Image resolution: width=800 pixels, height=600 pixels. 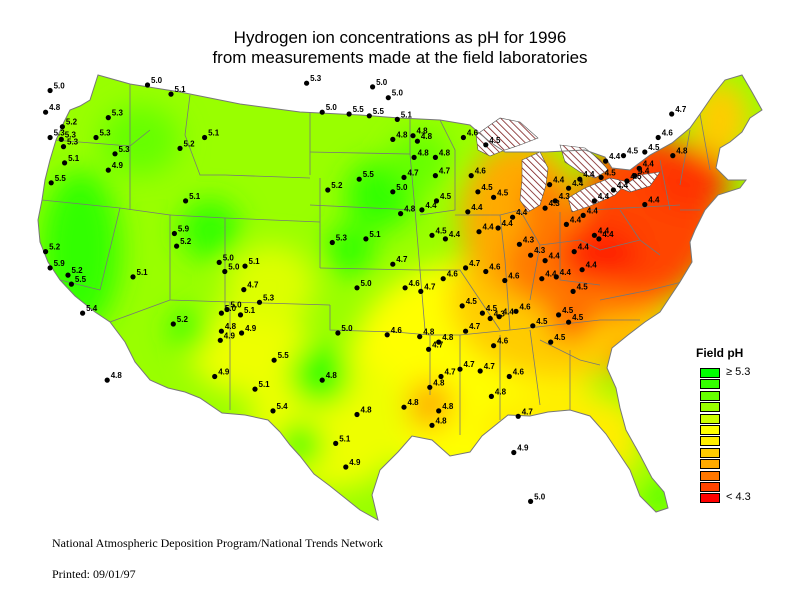 What do you see at coordinates (403, 116) in the screenshot?
I see `site-marker: 5.1` at bounding box center [403, 116].